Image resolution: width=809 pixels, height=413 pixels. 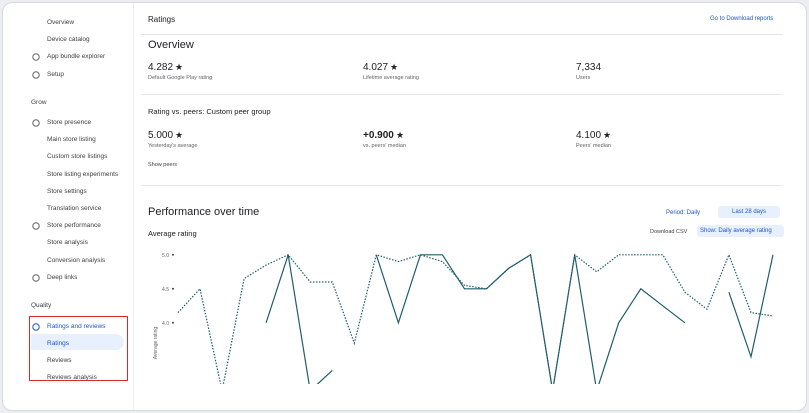 I want to click on stat-value: 4.027, so click(x=376, y=67).